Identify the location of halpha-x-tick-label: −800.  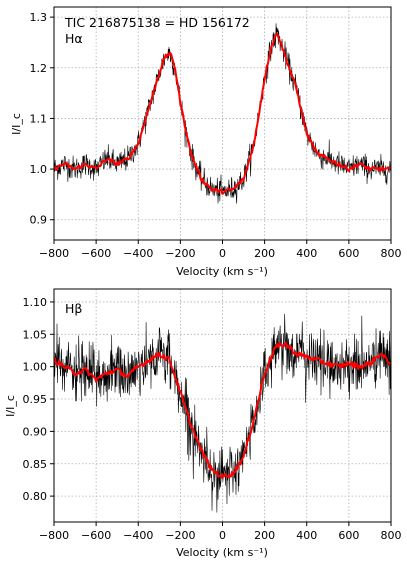
(54, 253).